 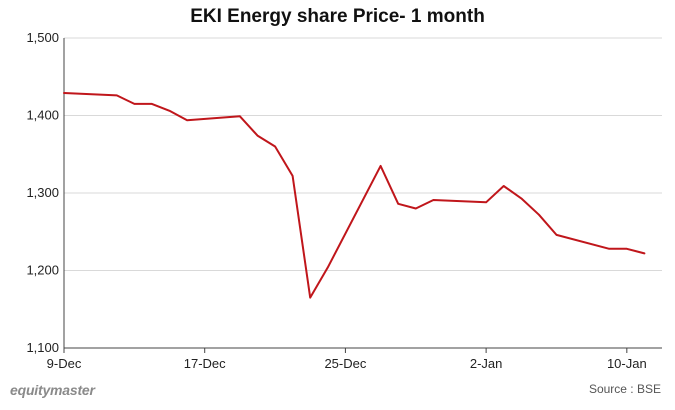 What do you see at coordinates (337, 16) in the screenshot?
I see `chart-title: EKI Energy share Price- 1 month` at bounding box center [337, 16].